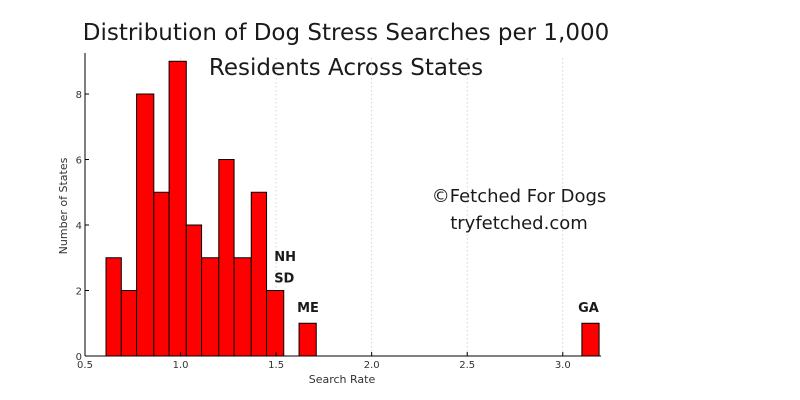 This screenshot has width=800, height=400. I want to click on x-tick-label: 2.0, so click(372, 365).